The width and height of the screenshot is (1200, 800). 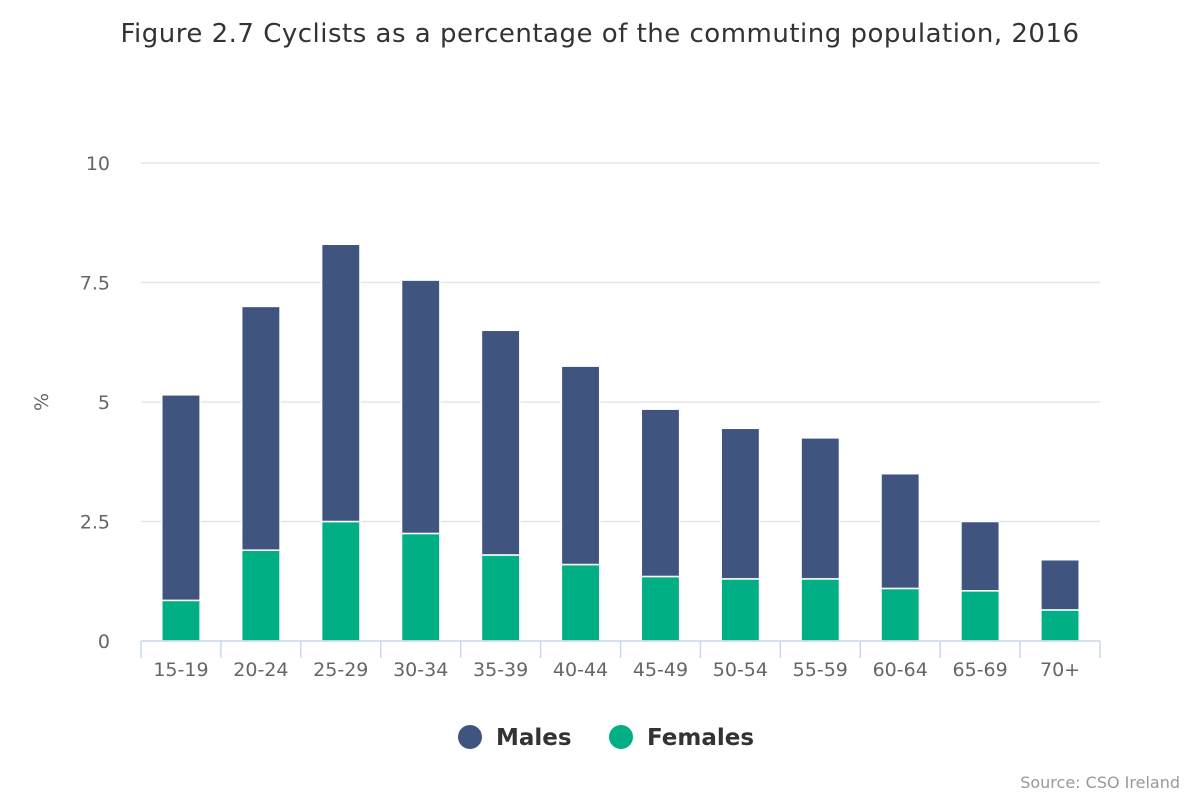 I want to click on legend-item-males: Males, so click(x=515, y=738).